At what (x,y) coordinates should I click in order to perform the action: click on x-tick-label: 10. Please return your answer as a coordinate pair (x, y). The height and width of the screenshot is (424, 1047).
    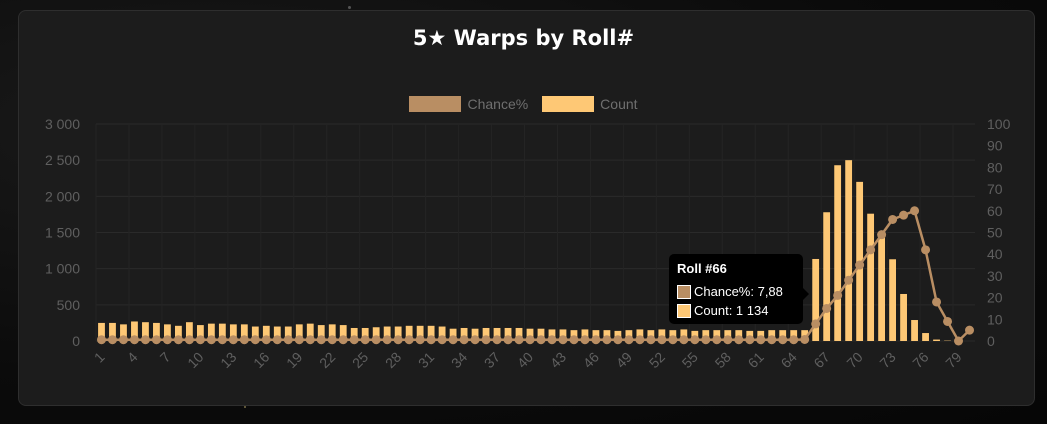
    Looking at the image, I should click on (195, 360).